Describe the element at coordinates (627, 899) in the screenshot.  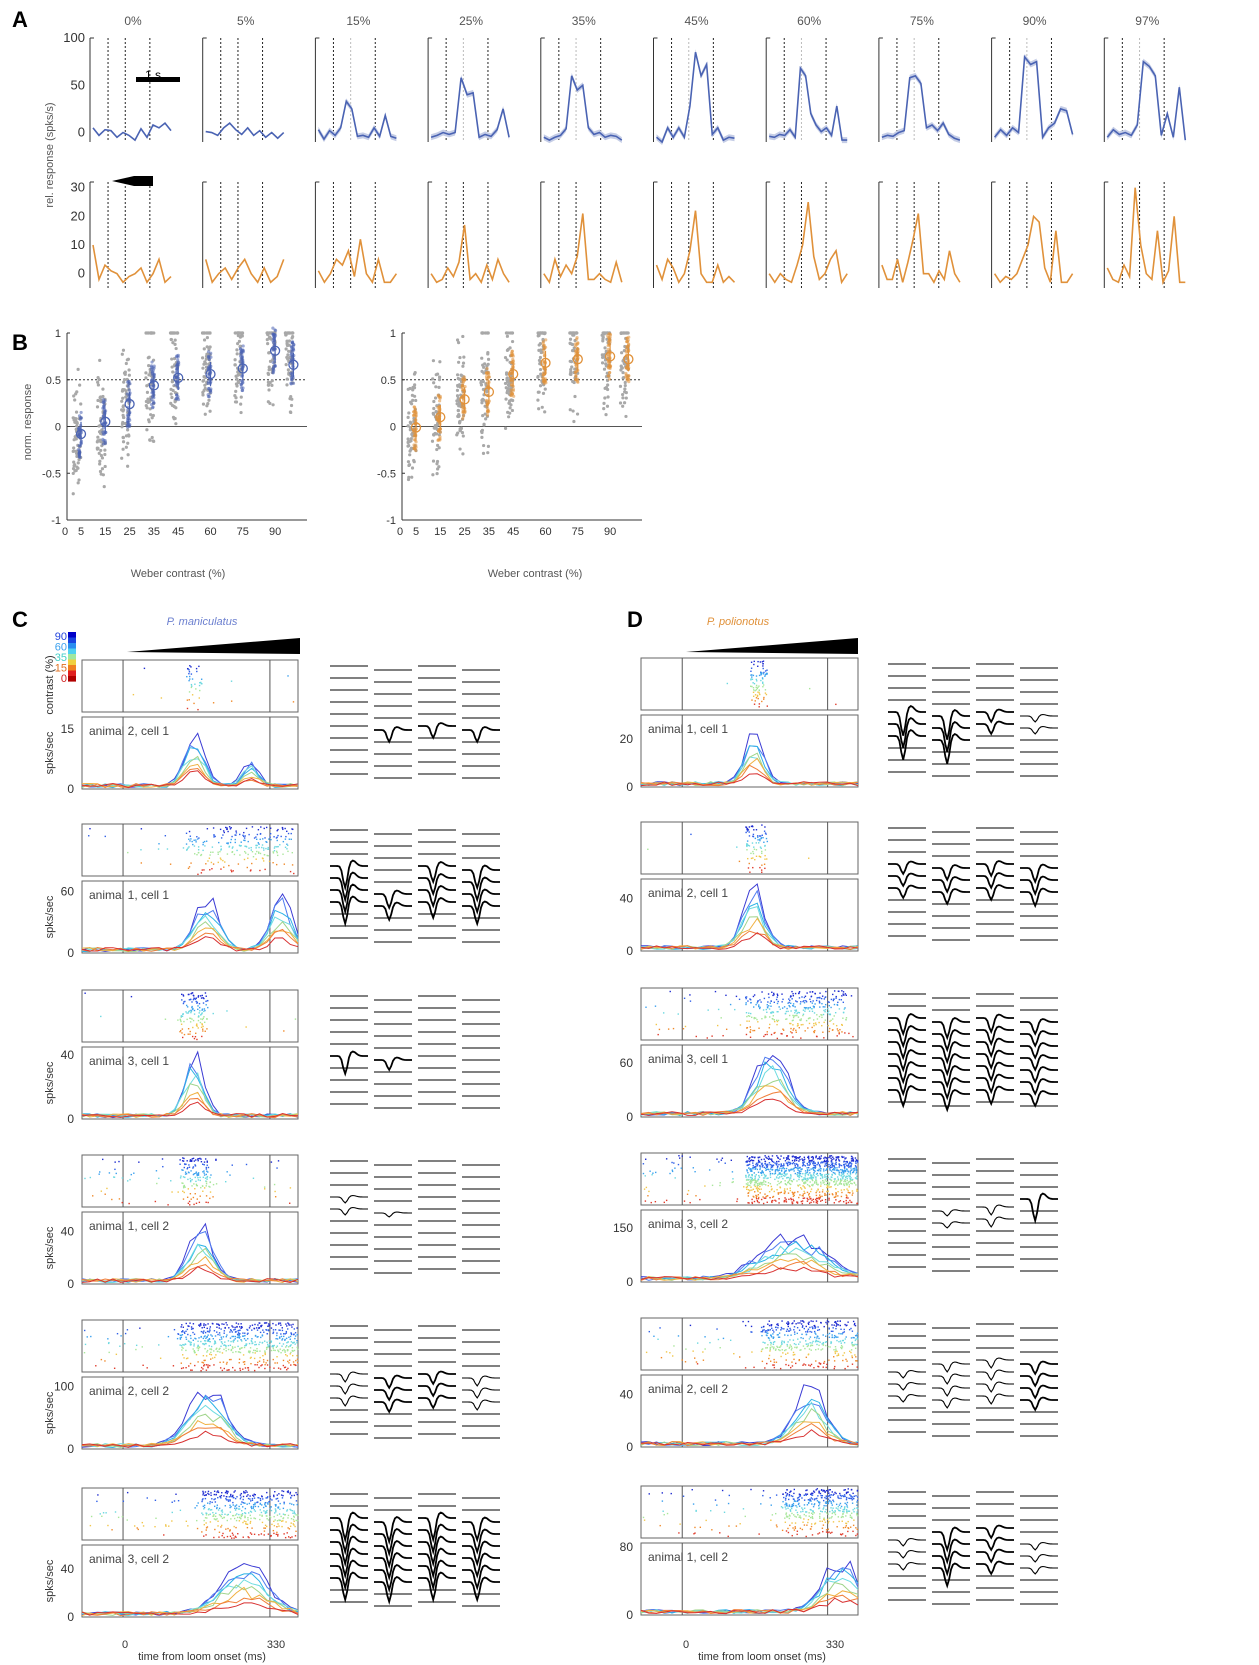
I see `psth-ytick-max: 40` at that location.